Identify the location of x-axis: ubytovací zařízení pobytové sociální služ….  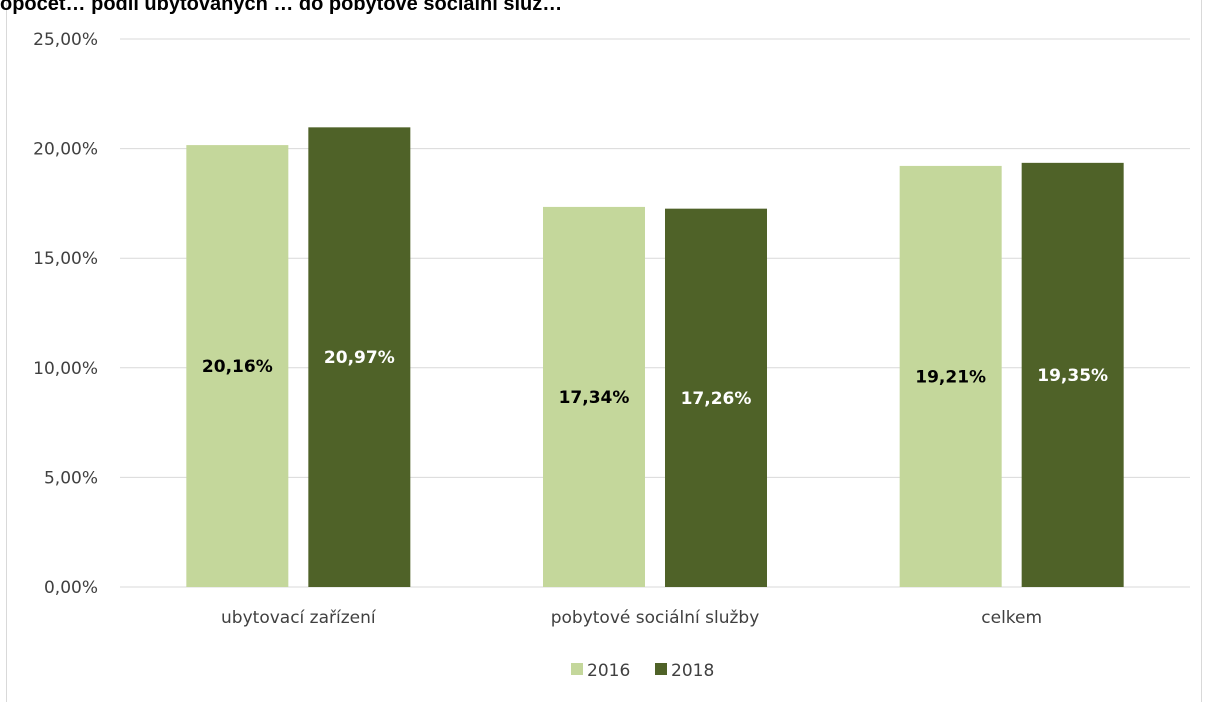
(631, 618).